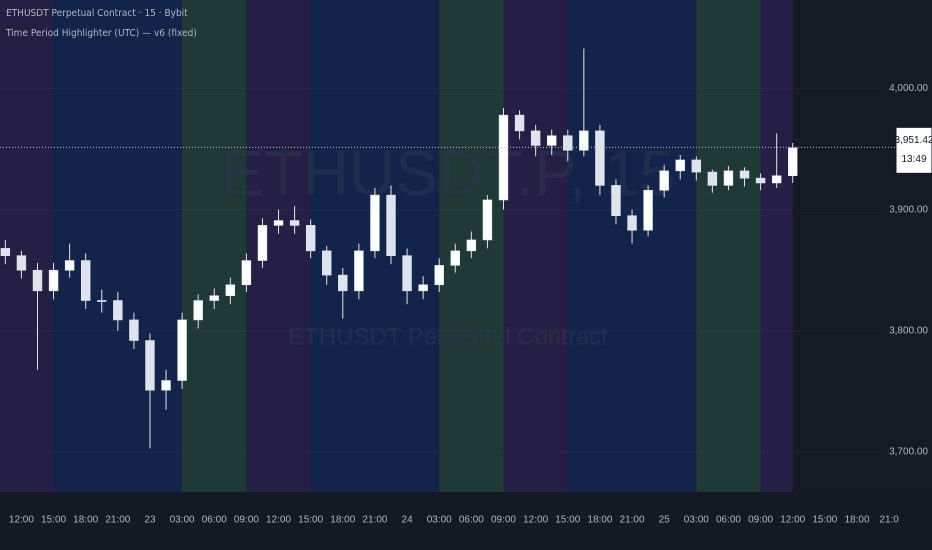  Describe the element at coordinates (908, 88) in the screenshot. I see `y-tick-label: 4,000.00` at that location.